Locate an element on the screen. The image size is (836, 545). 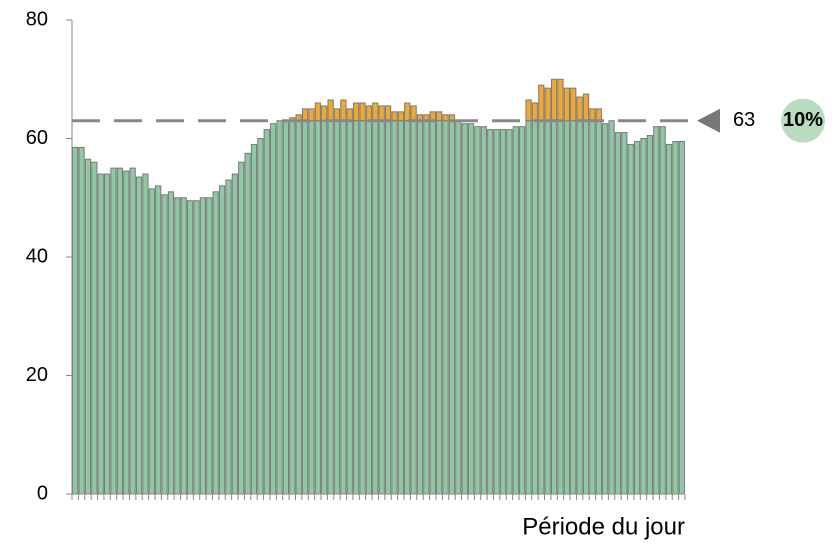
y-tick-label: 80 is located at coordinates (37, 19).